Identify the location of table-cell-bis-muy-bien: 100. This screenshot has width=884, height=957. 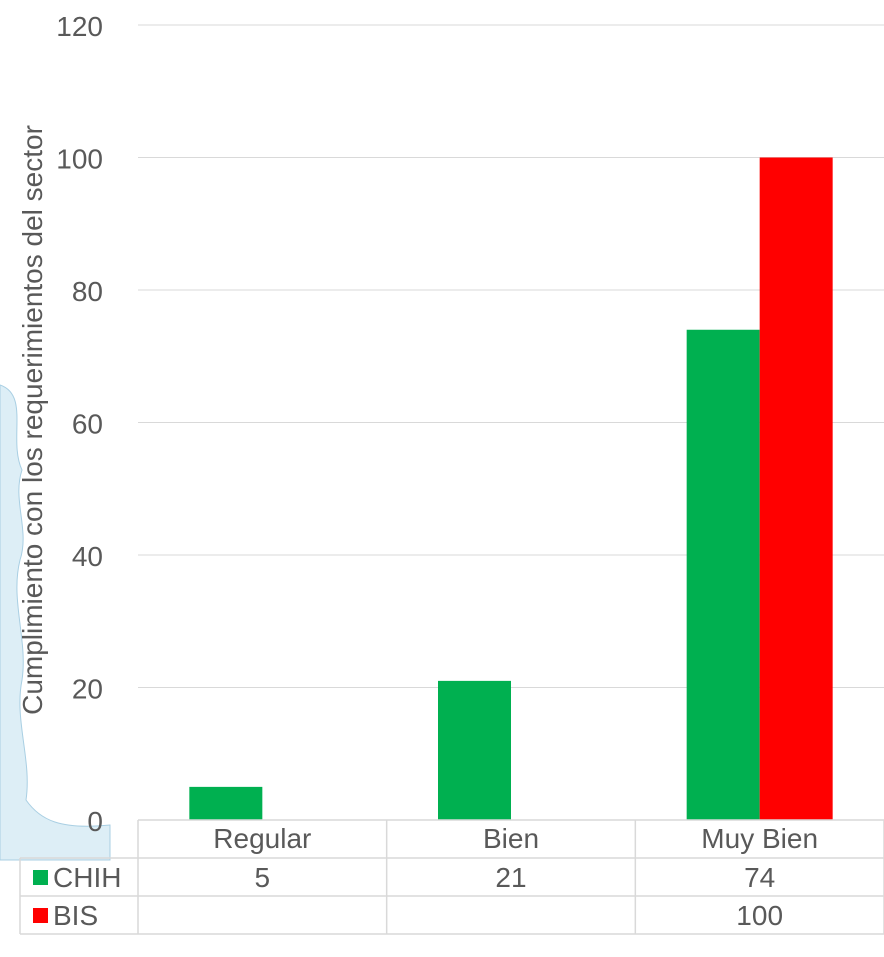
(759, 915).